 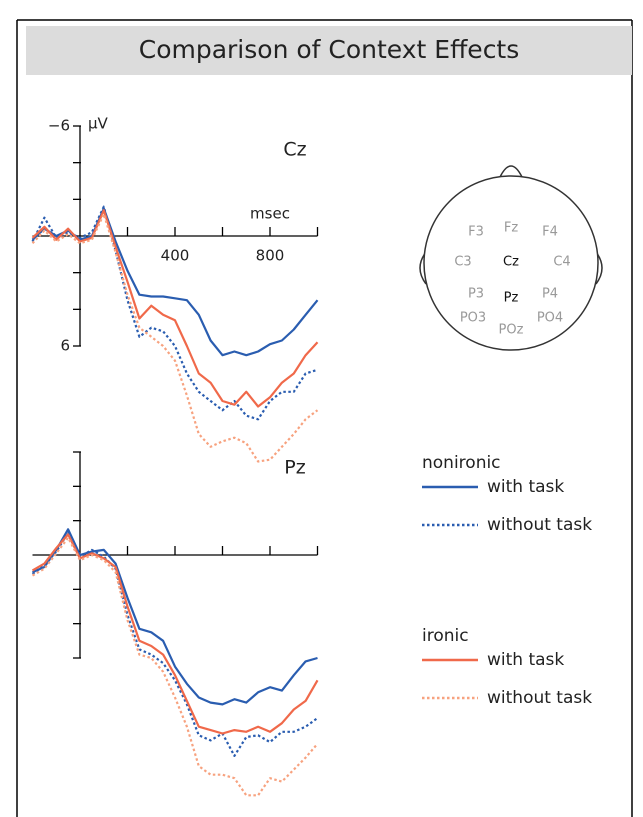 I want to click on head-outline, so click(x=511, y=263).